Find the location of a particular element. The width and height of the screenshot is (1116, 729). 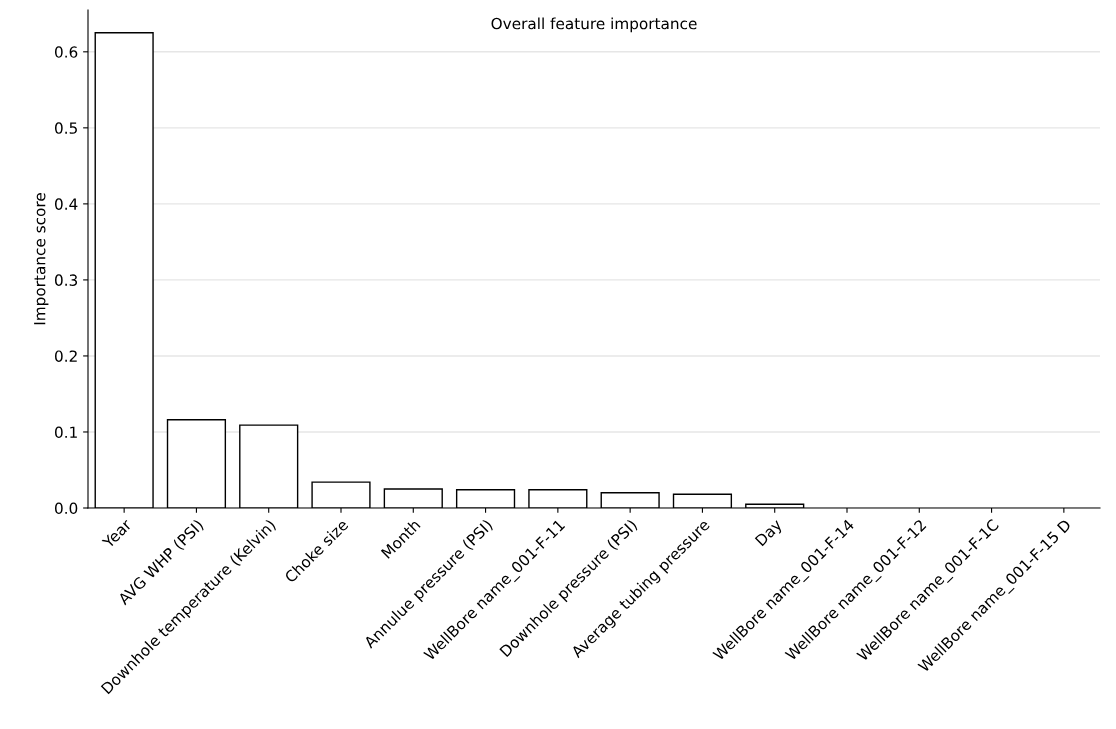

y-tick-label: 0.6 is located at coordinates (66, 52).